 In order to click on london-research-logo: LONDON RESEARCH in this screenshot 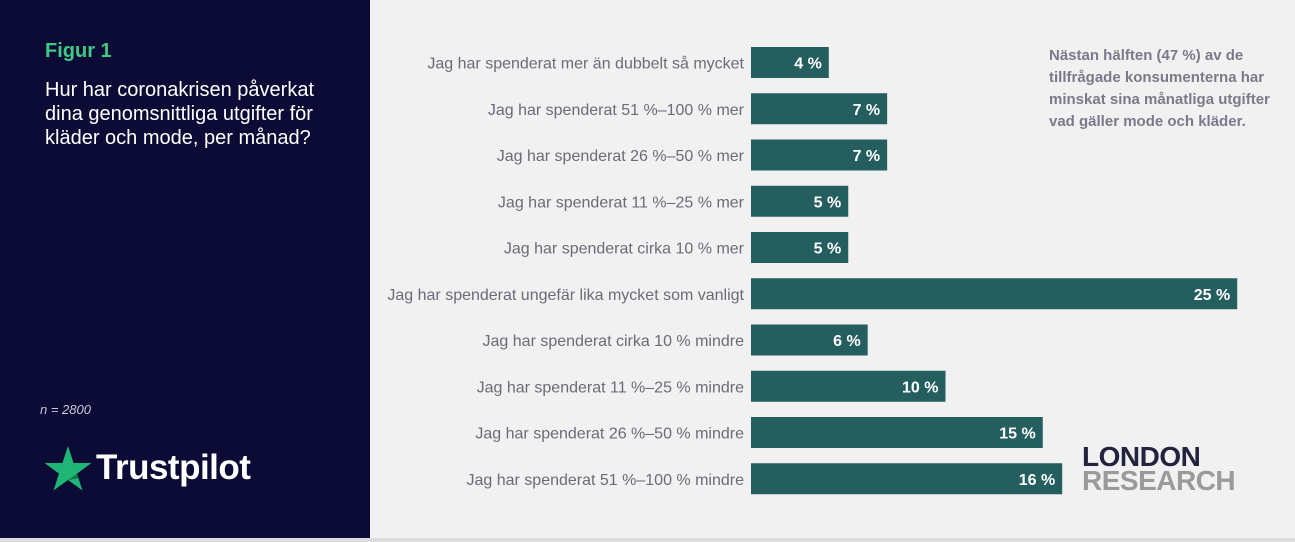, I will do `click(1159, 468)`.